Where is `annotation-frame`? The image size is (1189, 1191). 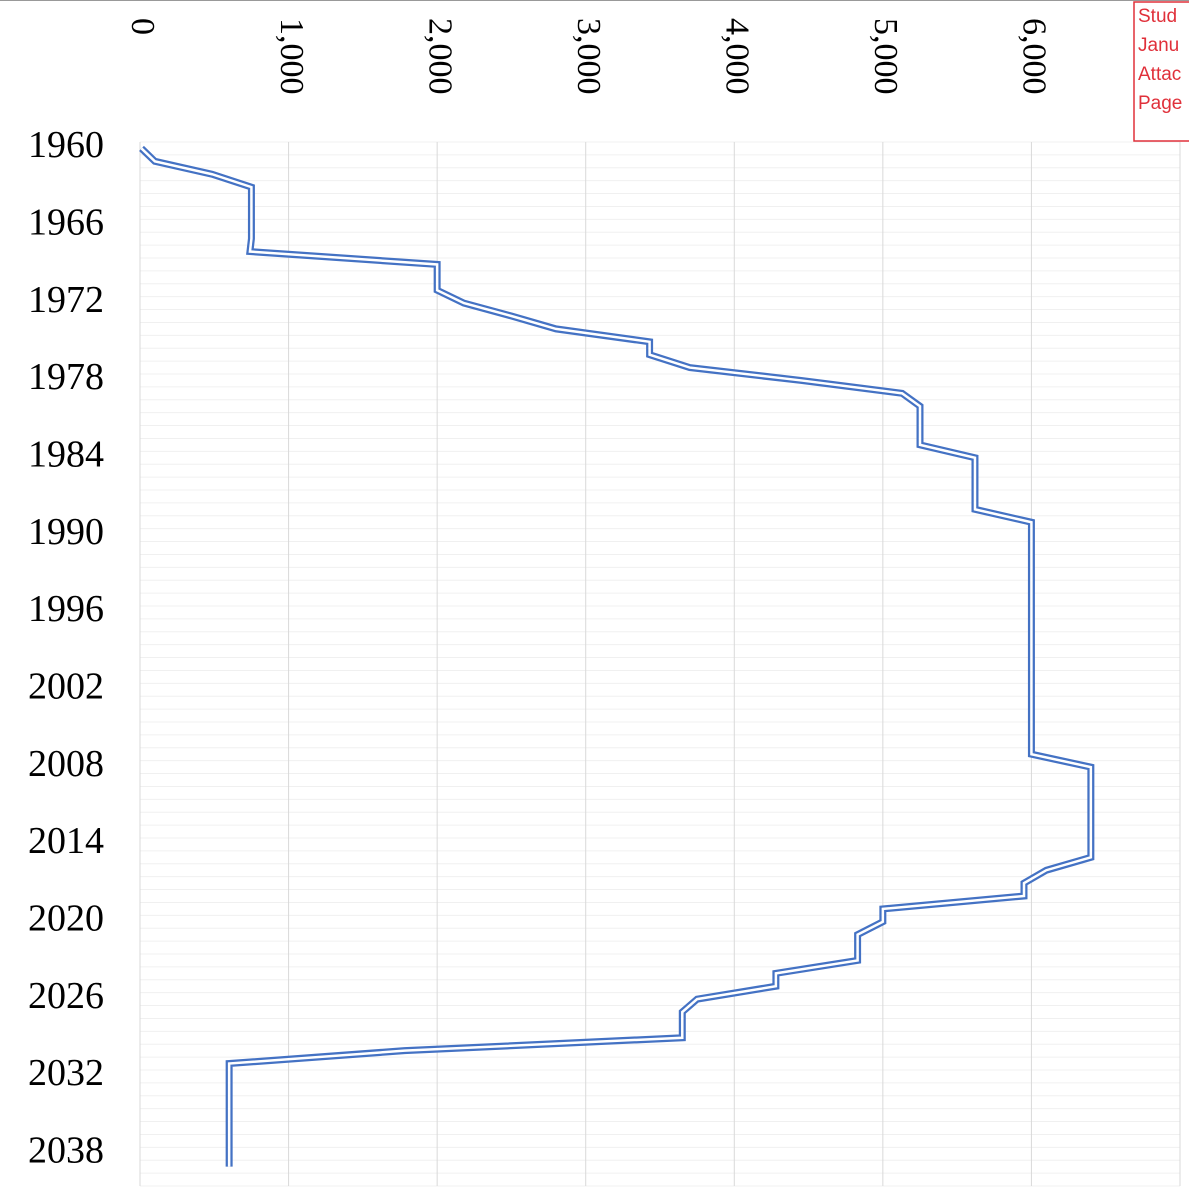 annotation-frame is located at coordinates (1161, 71).